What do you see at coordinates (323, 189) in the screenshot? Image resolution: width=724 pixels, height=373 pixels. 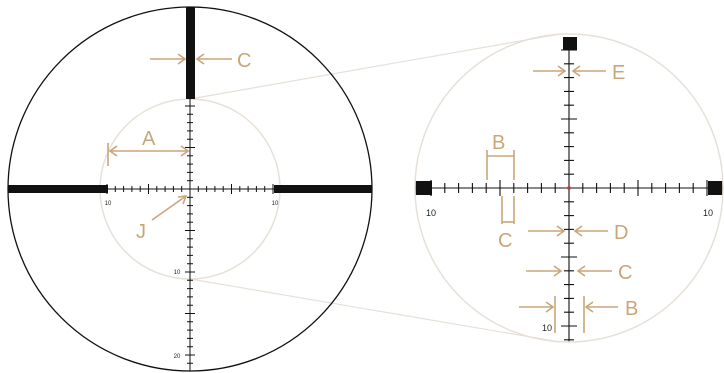 I see `left-right-post` at bounding box center [323, 189].